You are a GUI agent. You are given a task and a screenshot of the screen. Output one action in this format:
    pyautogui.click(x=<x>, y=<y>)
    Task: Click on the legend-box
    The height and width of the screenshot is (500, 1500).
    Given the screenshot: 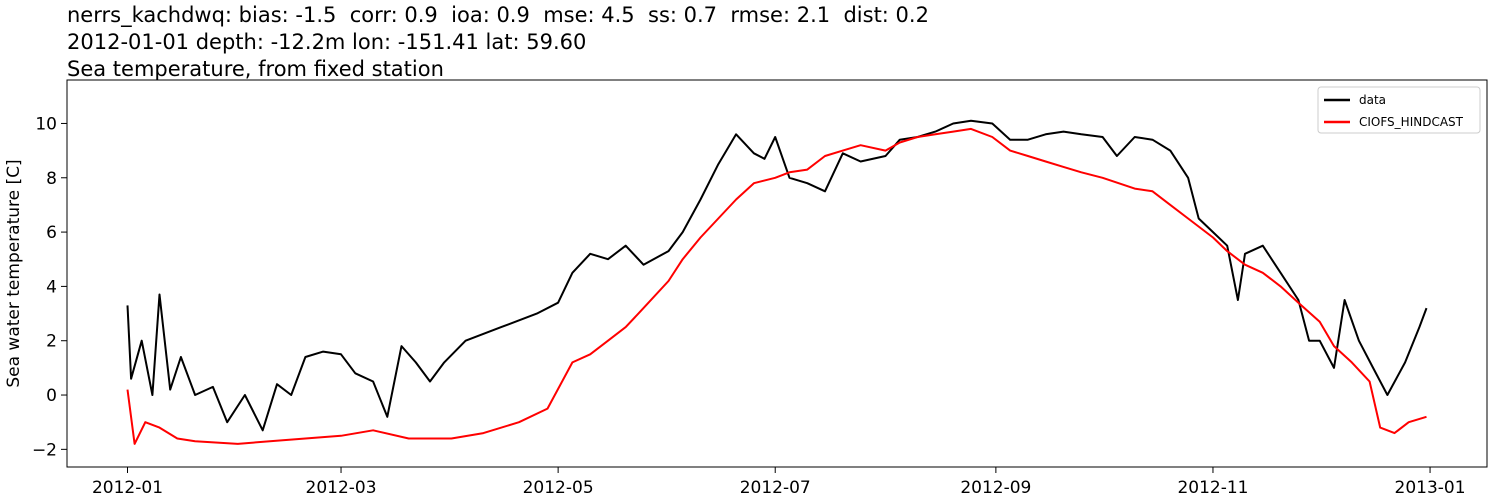 What is the action you would take?
    pyautogui.click(x=1399, y=110)
    